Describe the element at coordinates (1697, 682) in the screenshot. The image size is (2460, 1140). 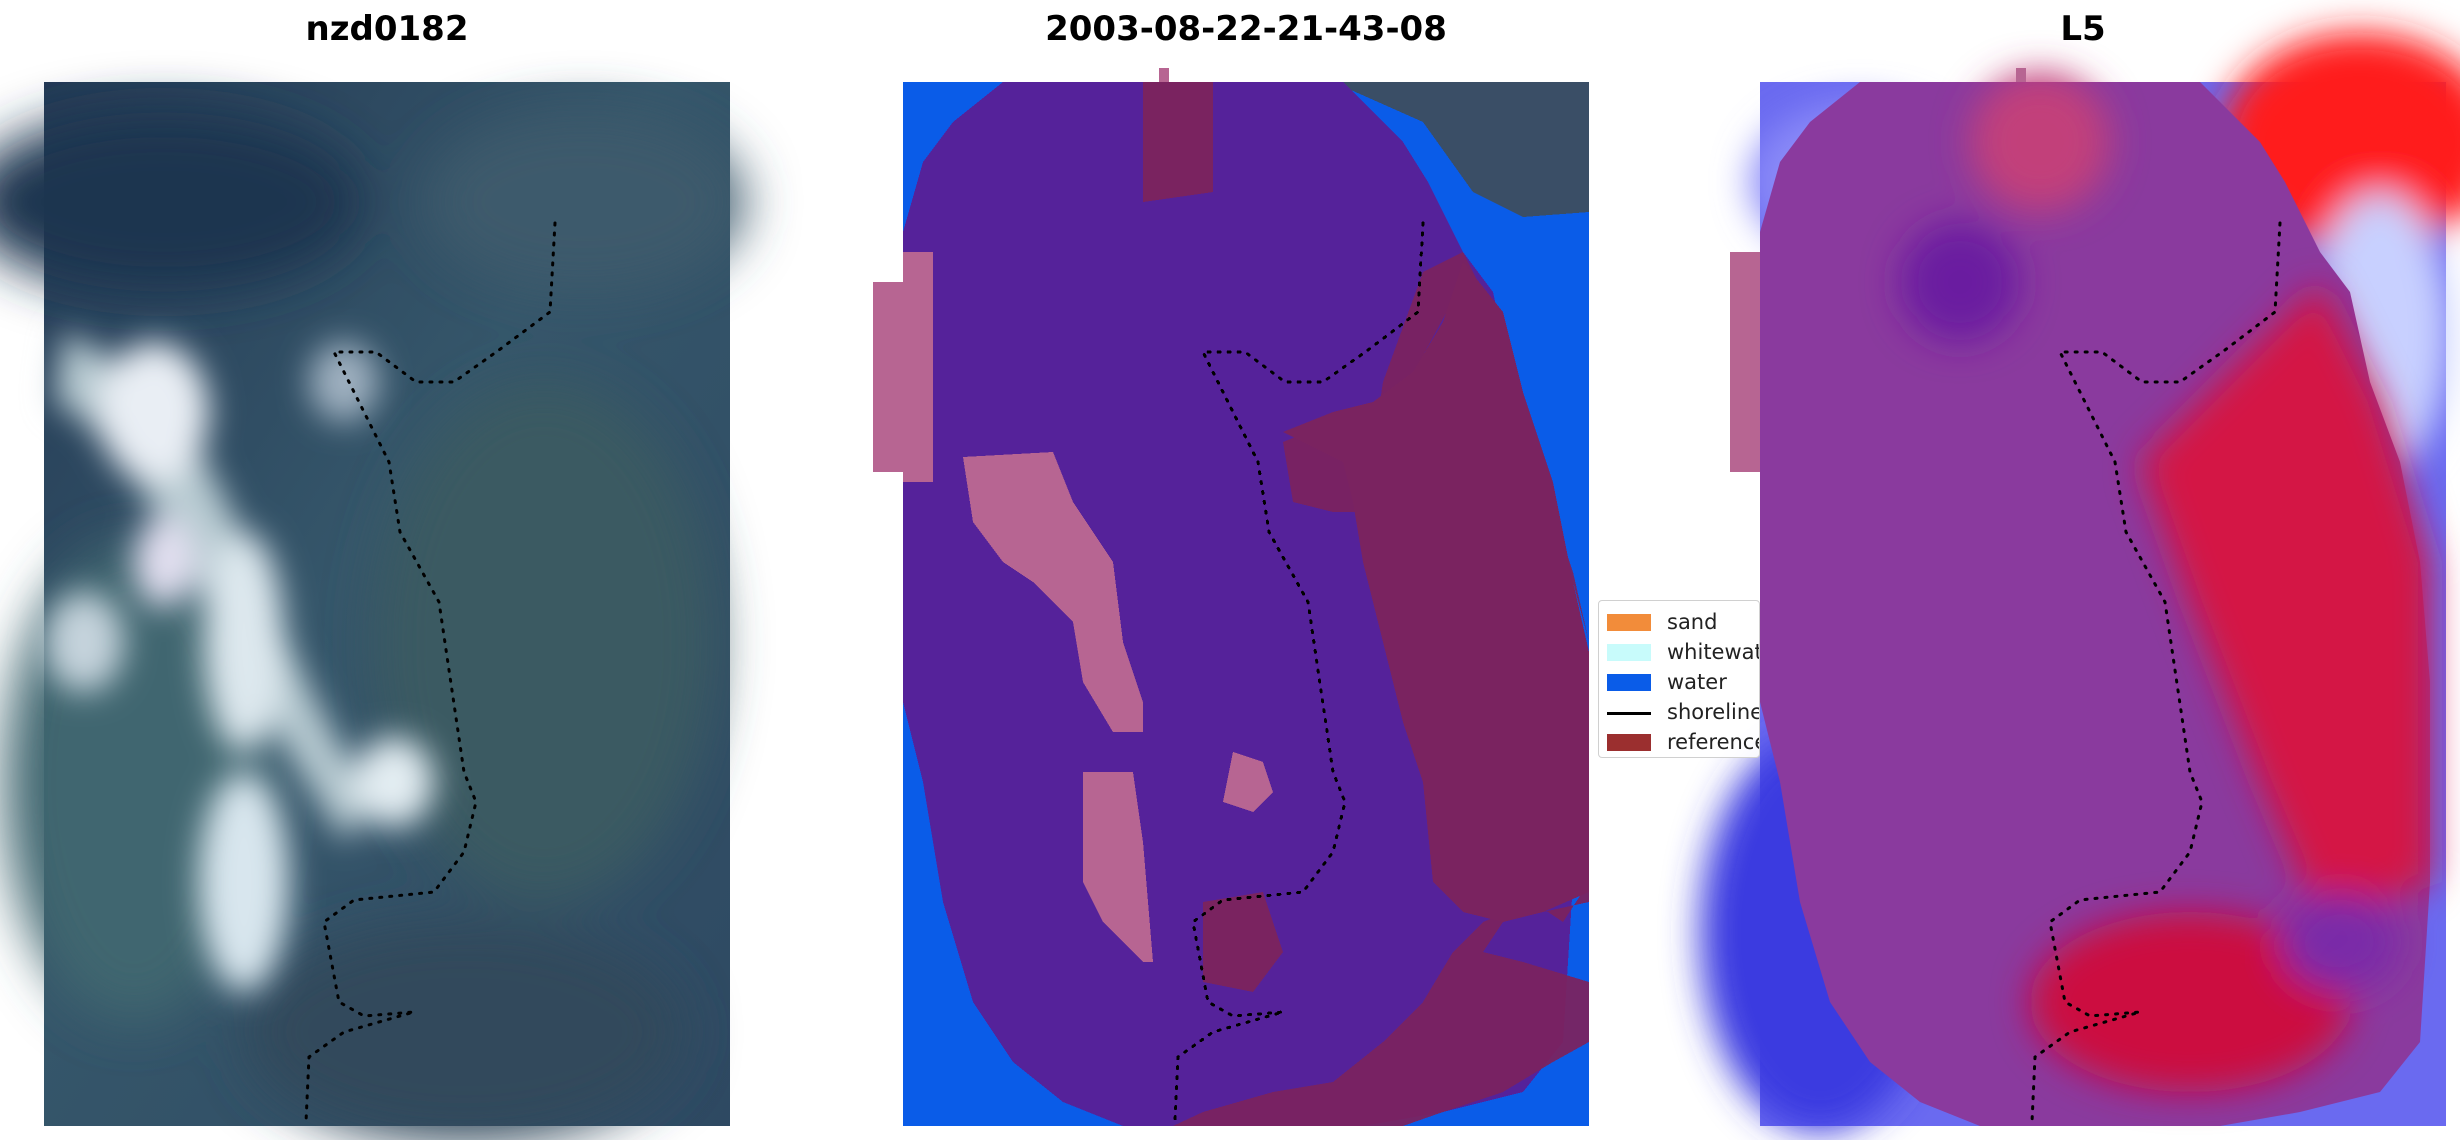
I see `legend-label-water: water` at that location.